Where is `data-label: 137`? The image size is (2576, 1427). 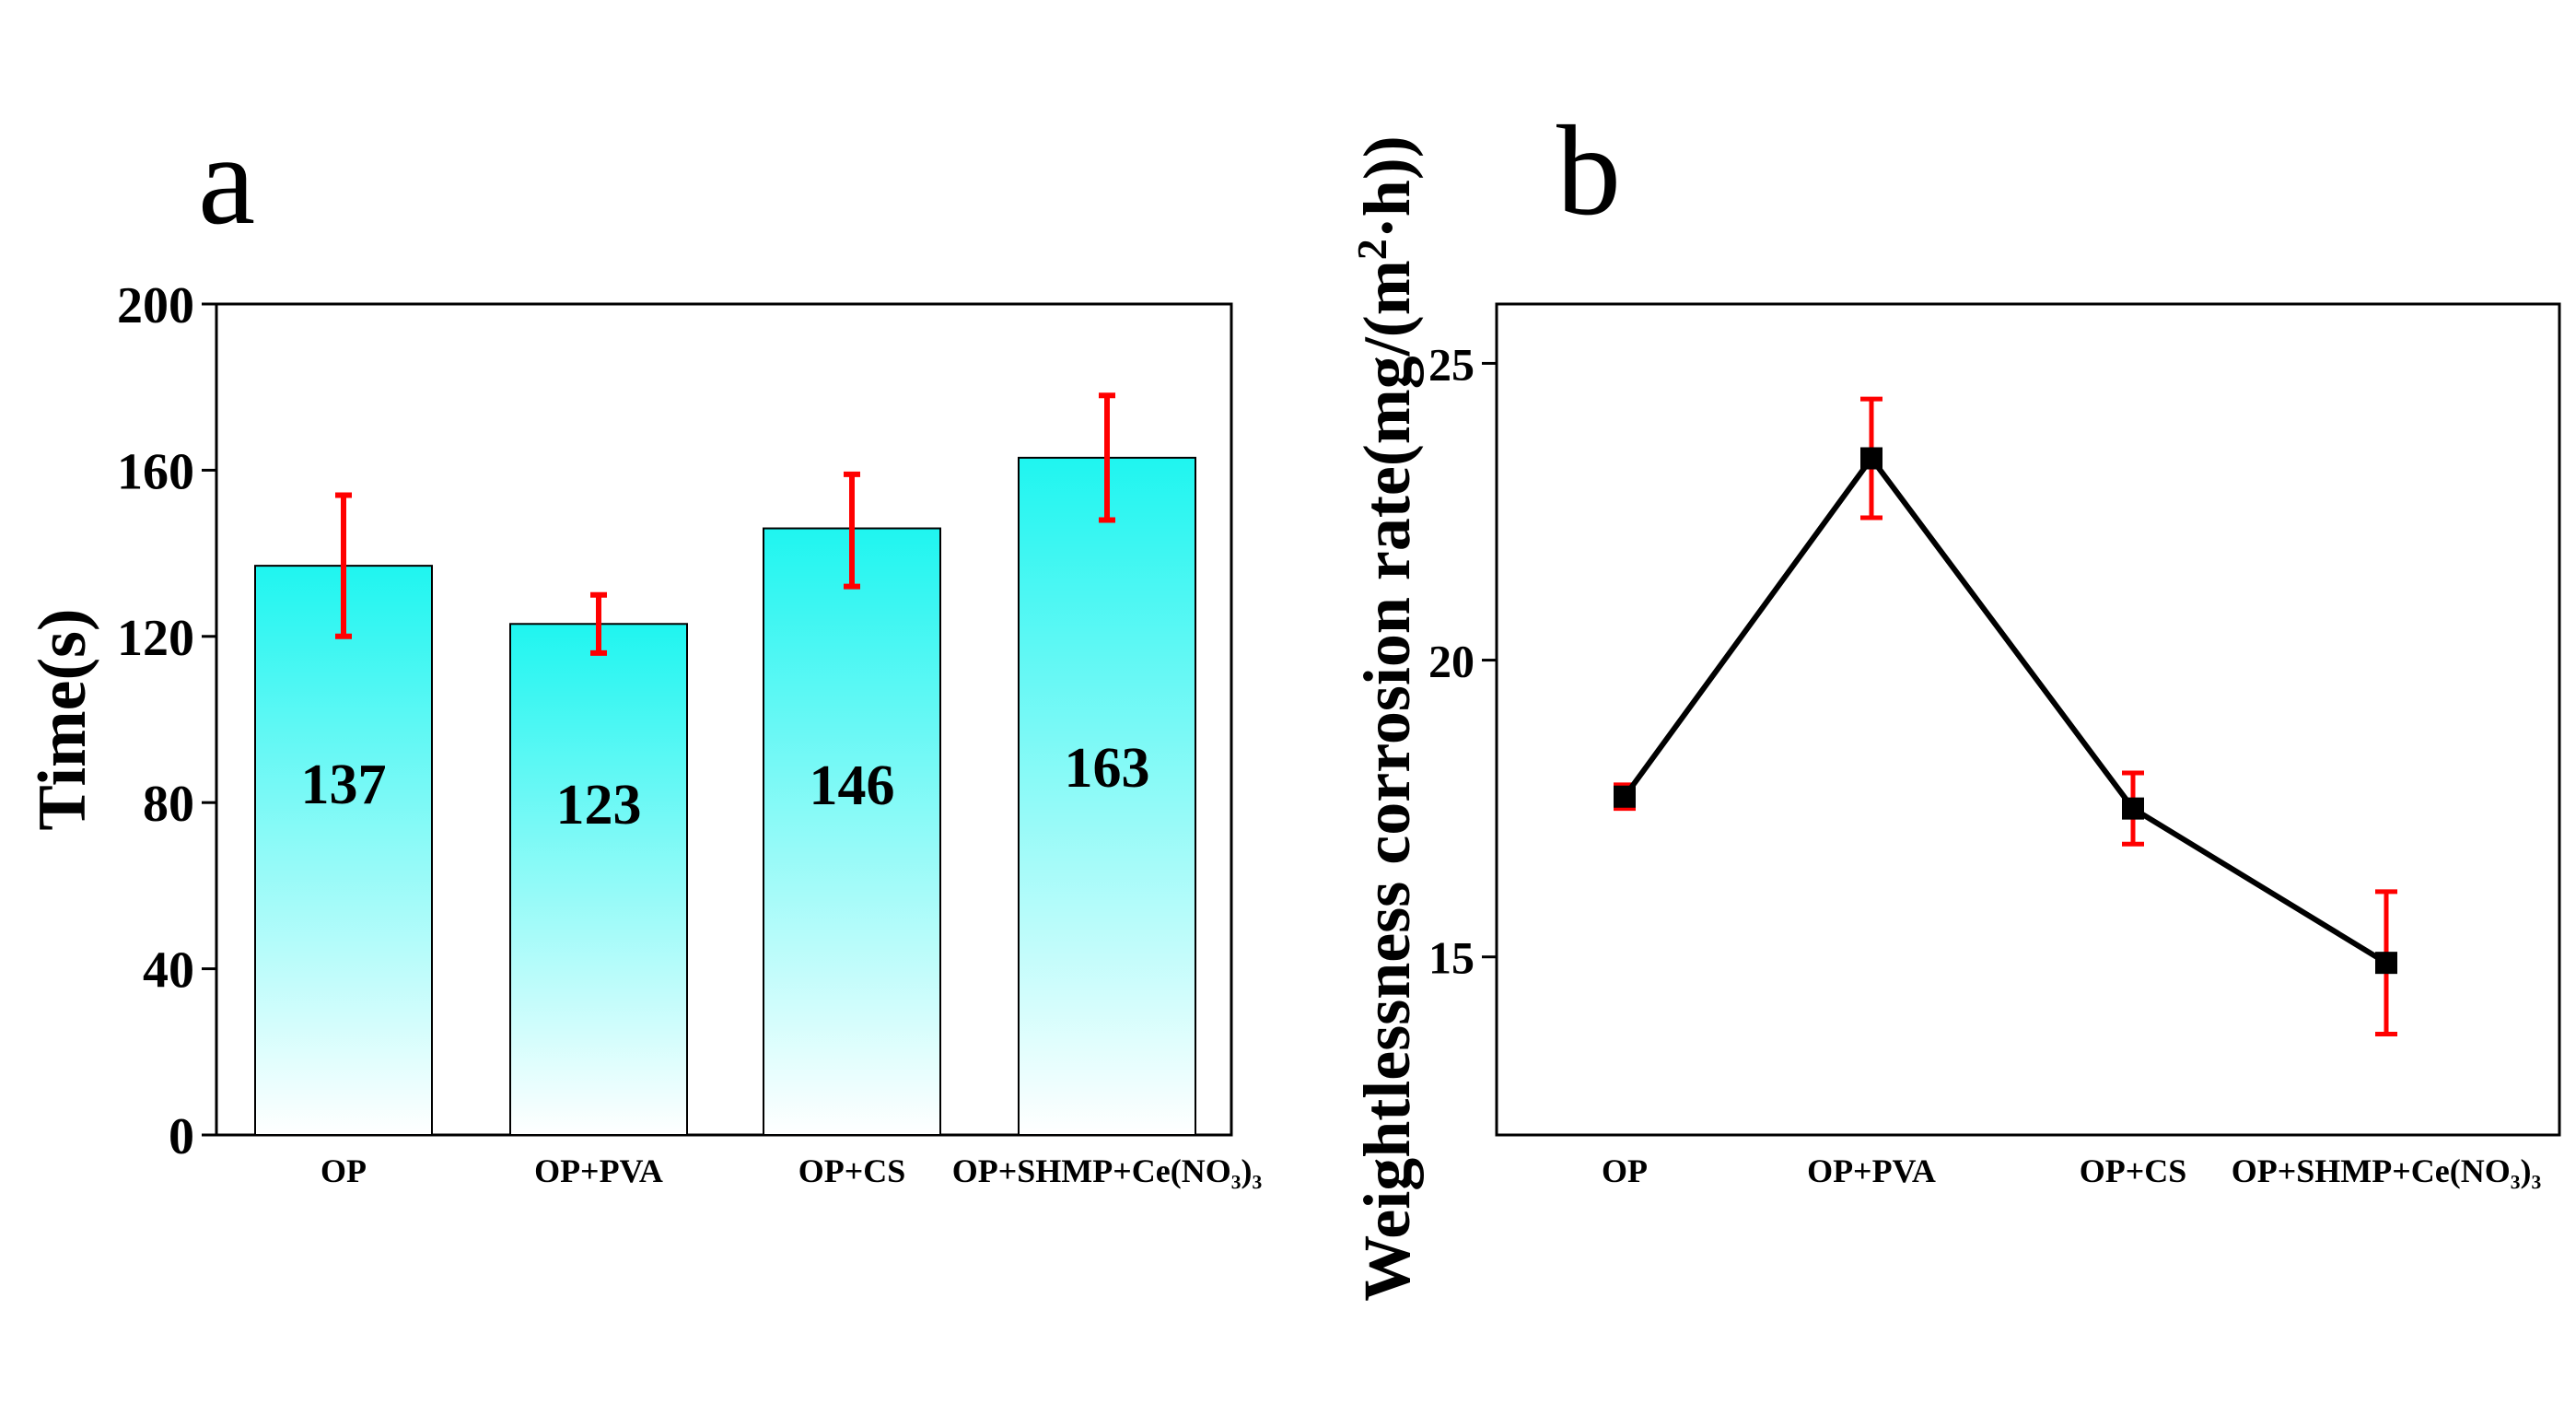
data-label: 137 is located at coordinates (344, 785).